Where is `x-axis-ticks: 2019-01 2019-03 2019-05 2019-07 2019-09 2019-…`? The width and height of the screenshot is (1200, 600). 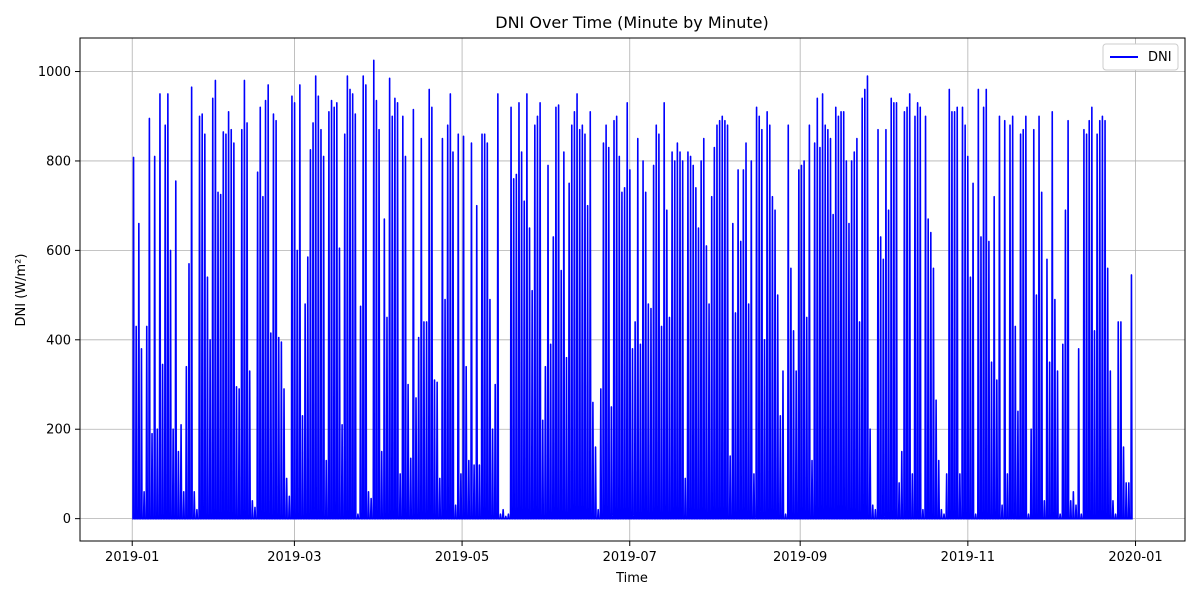
x-axis-ticks: 2019-01 2019-03 2019-05 2019-07 2019-09 2019-… is located at coordinates (634, 553).